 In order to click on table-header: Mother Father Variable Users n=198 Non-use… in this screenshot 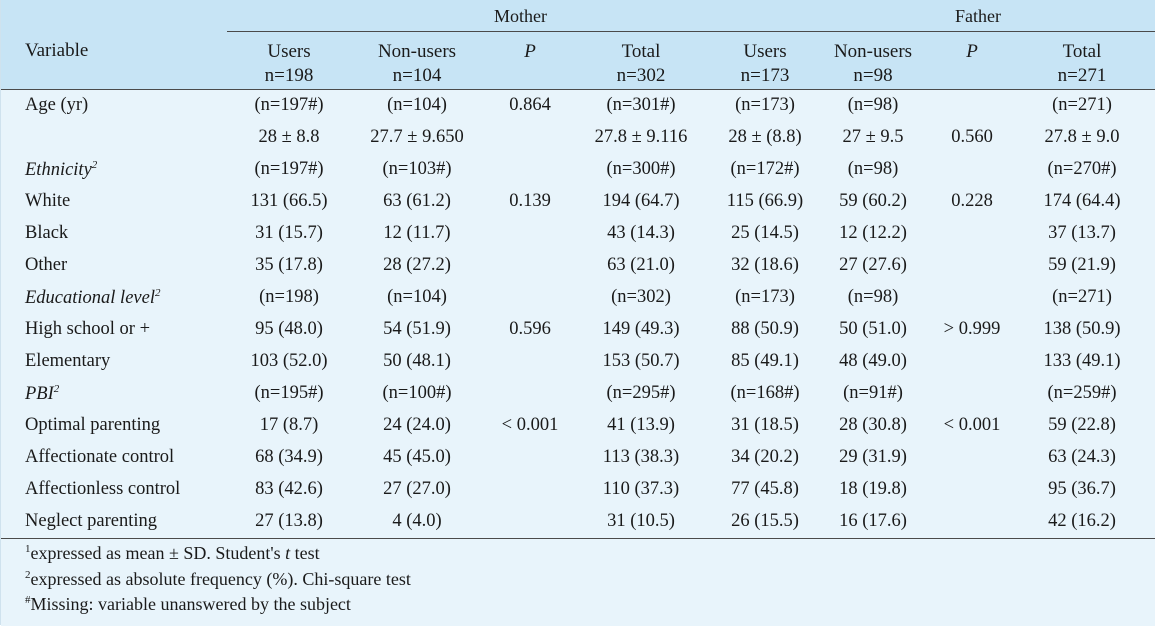, I will do `click(578, 45)`.